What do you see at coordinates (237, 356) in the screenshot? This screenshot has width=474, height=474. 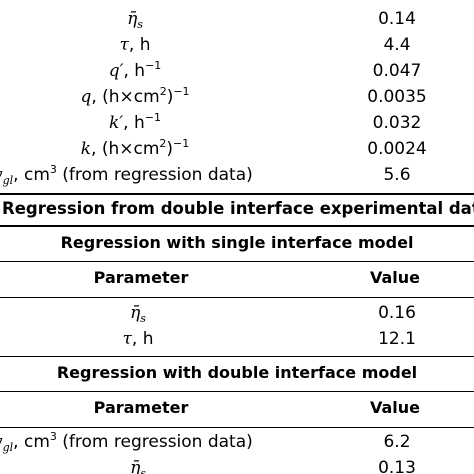 I see `rule-single-end` at bounding box center [237, 356].